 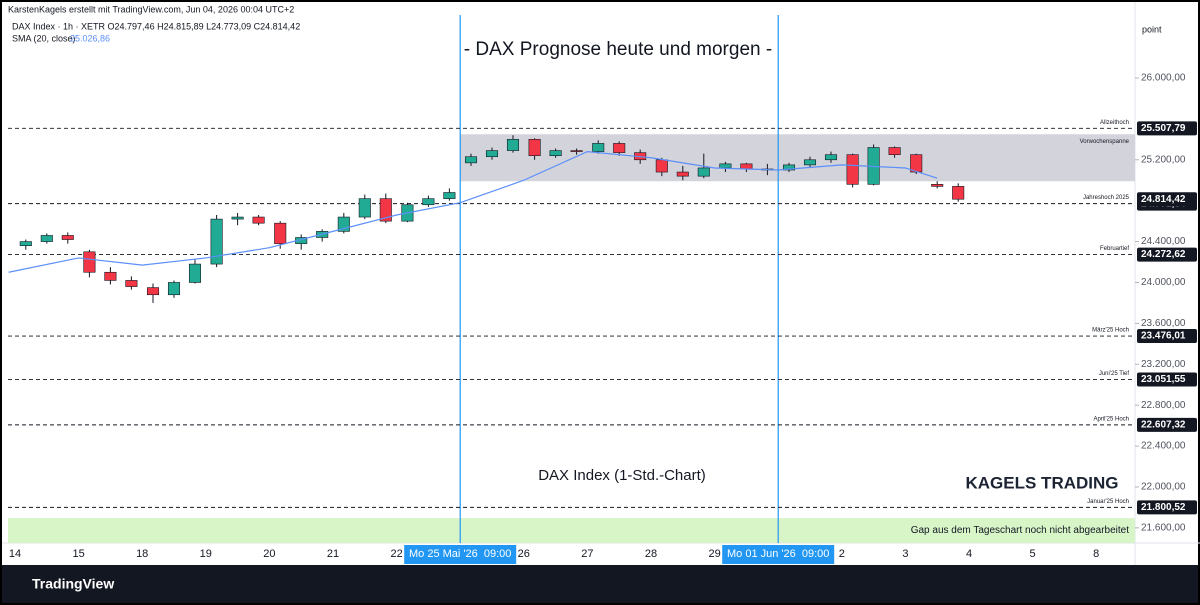 I want to click on x-tick-label: Mo 01 Jun '26 09:00, so click(x=778, y=554).